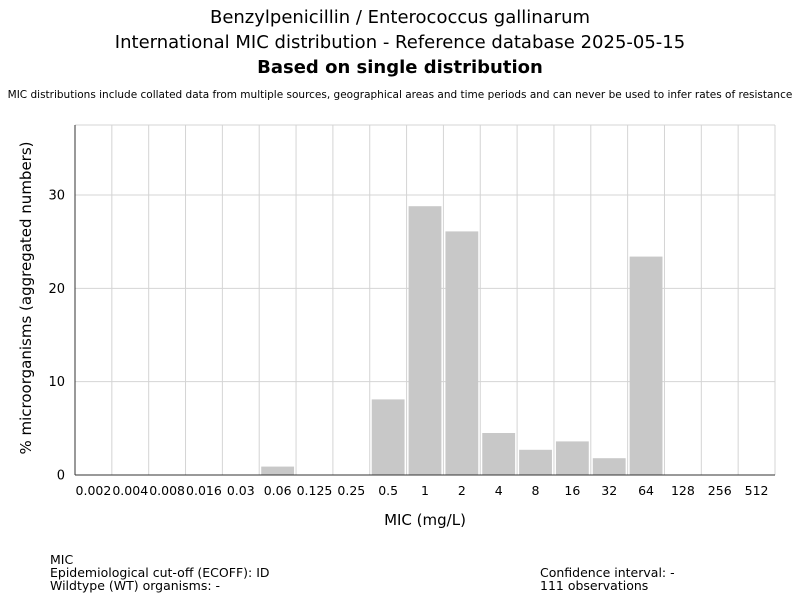 This screenshot has height=600, width=800. What do you see at coordinates (278, 490) in the screenshot?
I see `x-tick-label: 0.06` at bounding box center [278, 490].